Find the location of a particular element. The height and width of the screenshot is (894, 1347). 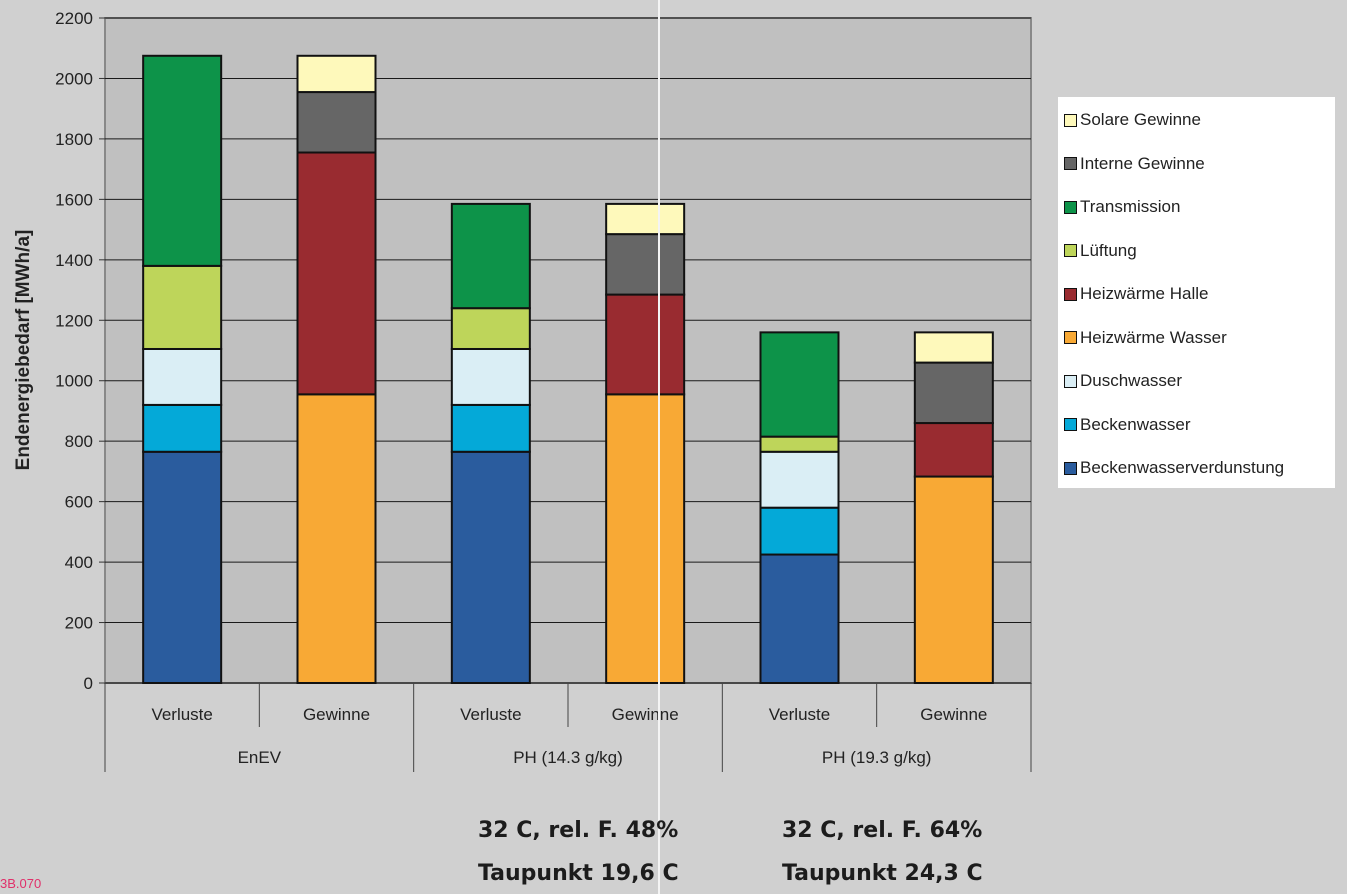

y-tick-label: 0 is located at coordinates (88, 683).